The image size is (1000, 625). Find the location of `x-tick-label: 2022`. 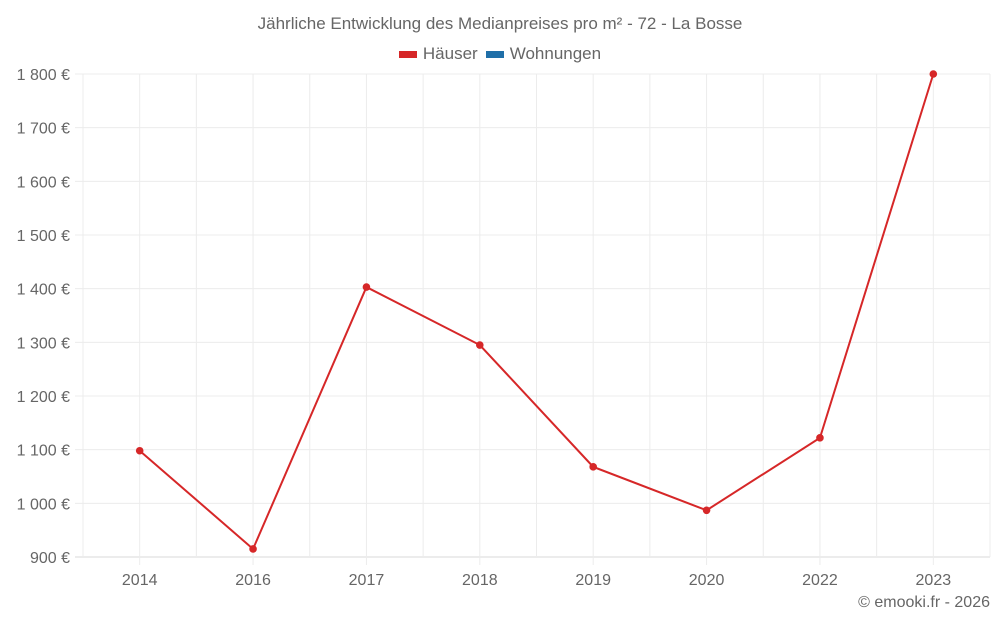

x-tick-label: 2022 is located at coordinates (820, 580).